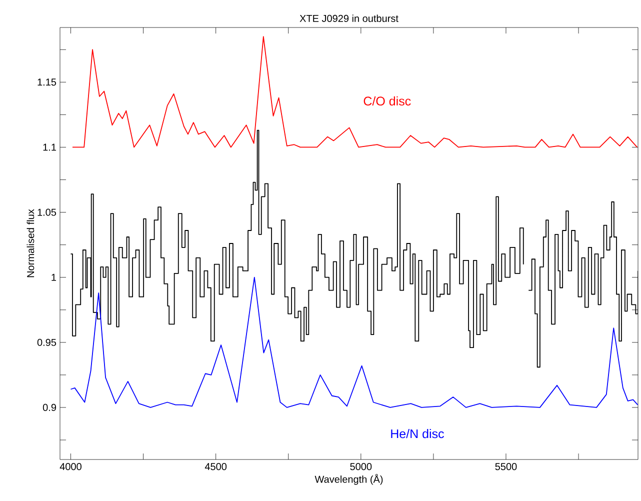  What do you see at coordinates (46, 342) in the screenshot?
I see `y-tick-label: 0.95` at bounding box center [46, 342].